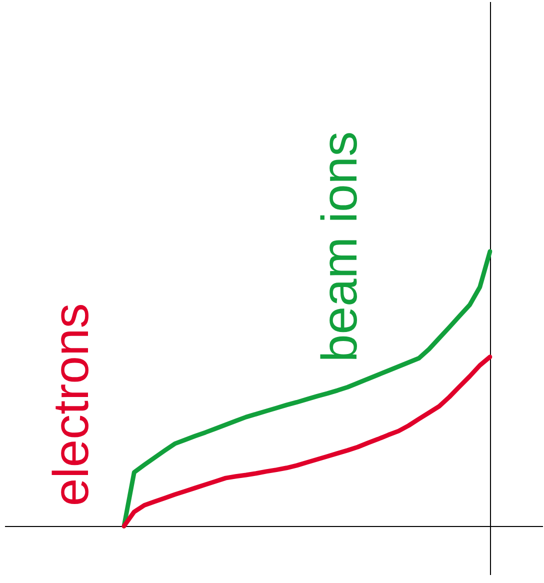 The height and width of the screenshot is (583, 544). What do you see at coordinates (339, 246) in the screenshot?
I see `text: beam ions` at bounding box center [339, 246].